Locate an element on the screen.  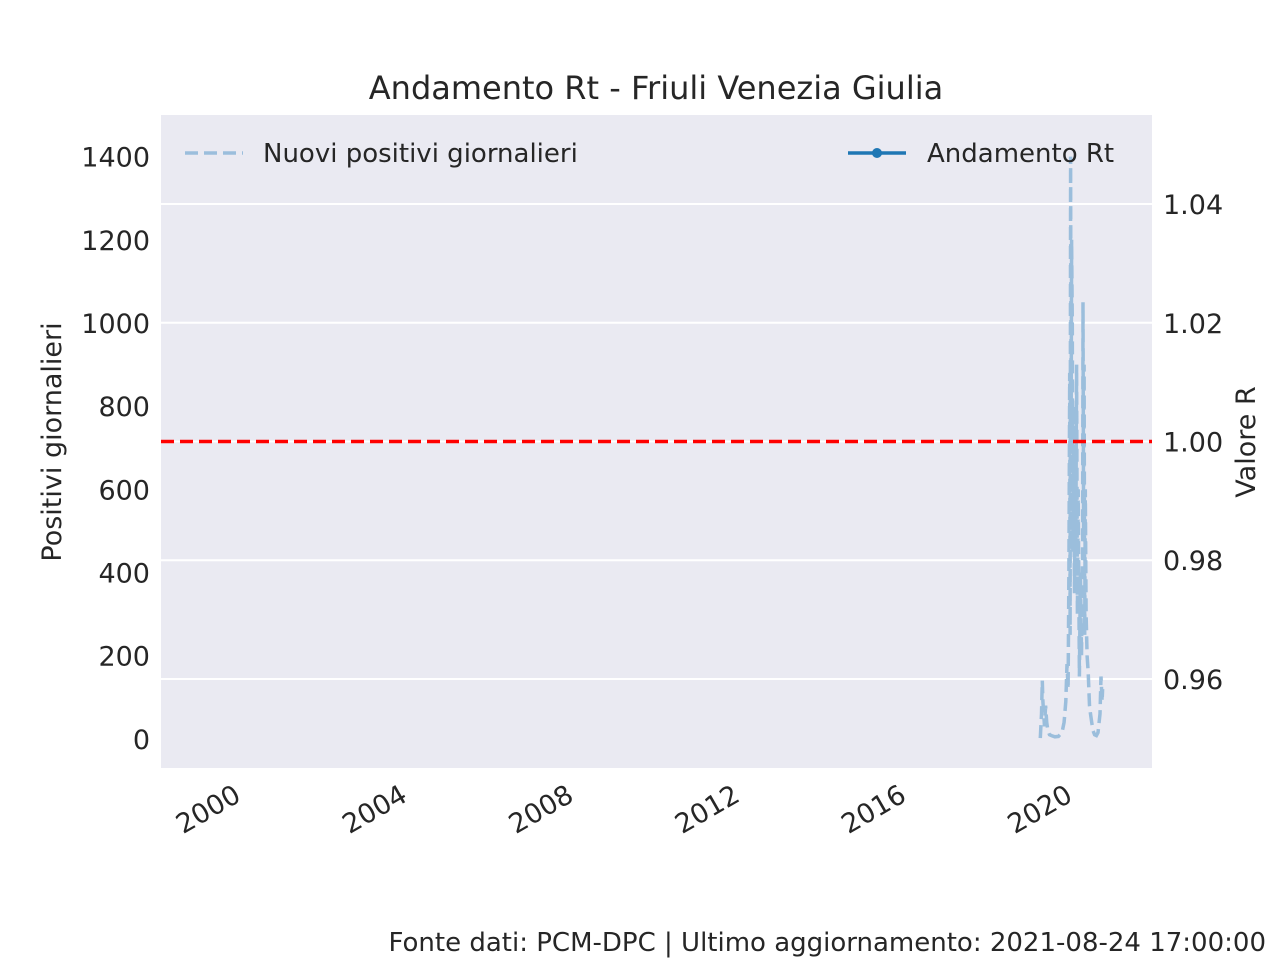
y-left-tick-label: 1200 is located at coordinates (115, 241).